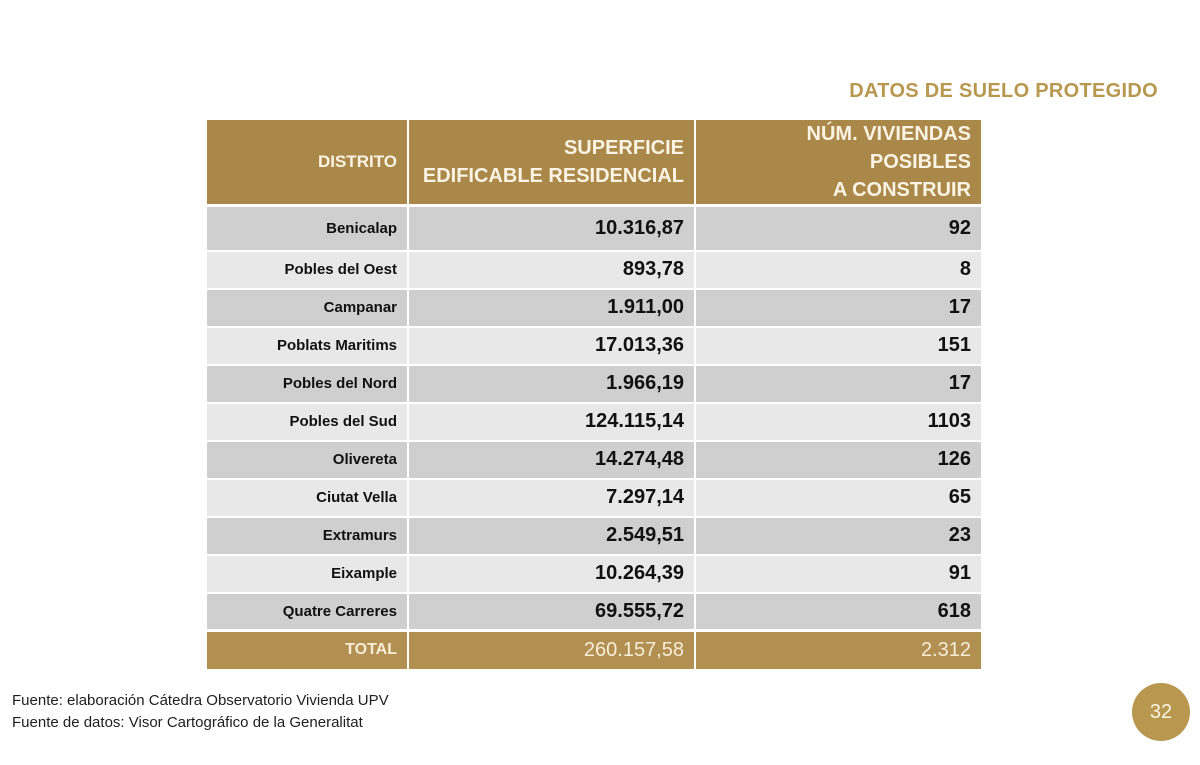 The height and width of the screenshot is (765, 1200). I want to click on cell-superficie: 893,78, so click(551, 269).